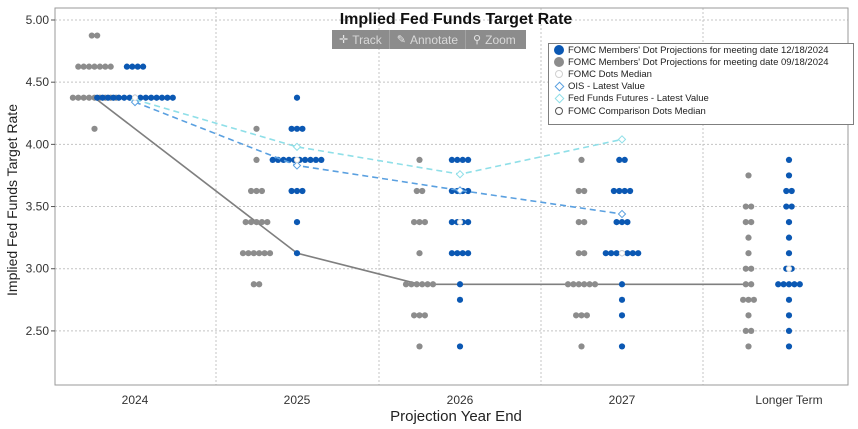 The height and width of the screenshot is (429, 858). I want to click on legend-item-comparison-median: FOMC Comparison Dots Median, so click(701, 111).